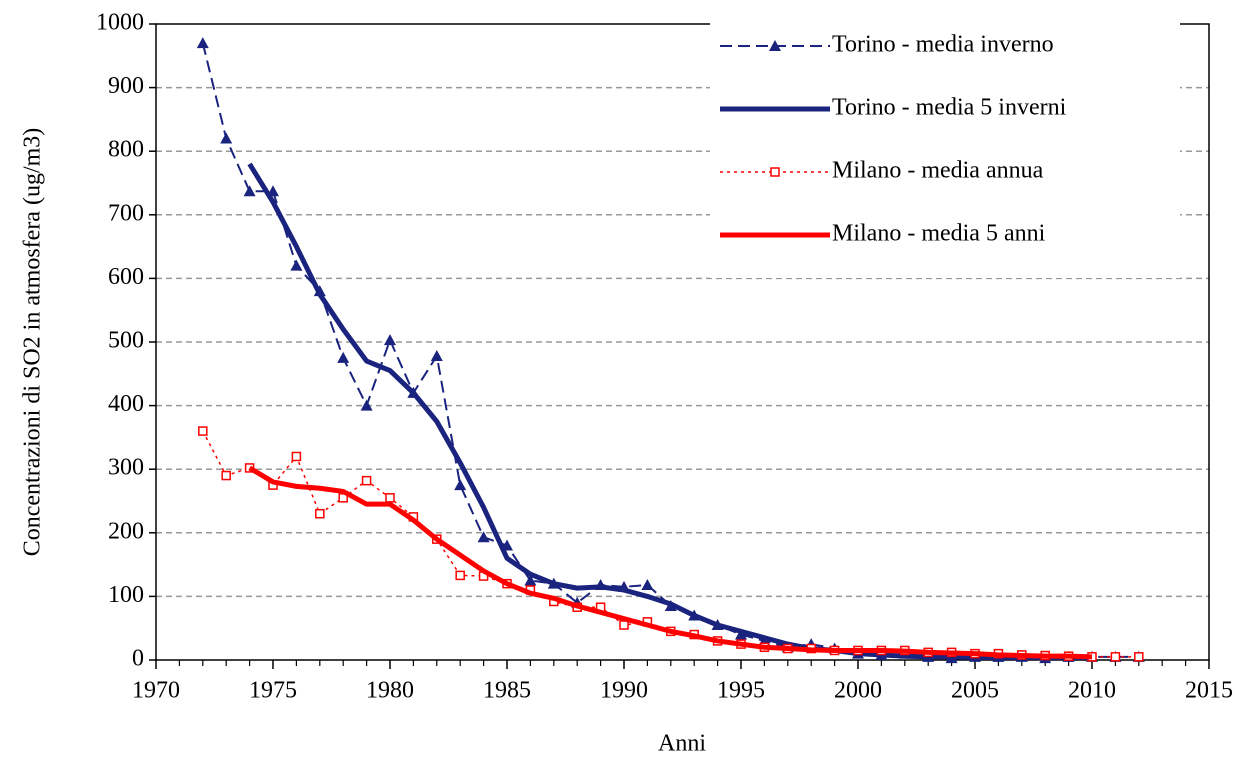 This screenshot has height=764, width=1235. What do you see at coordinates (858, 691) in the screenshot?
I see `x-tick-label: 2000` at bounding box center [858, 691].